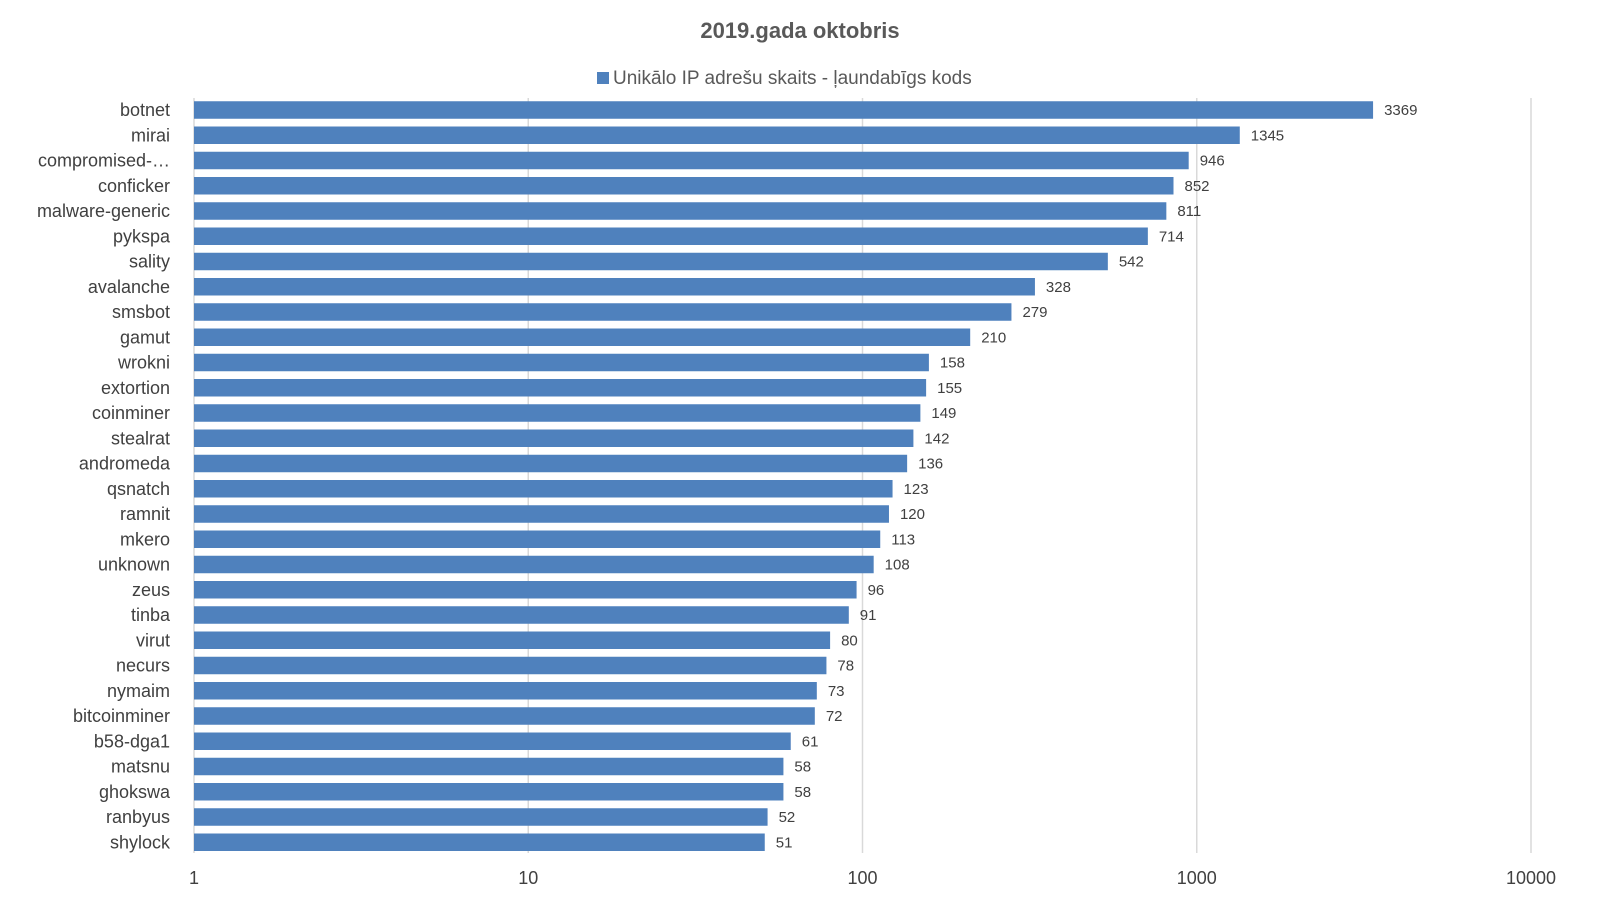 Image resolution: width=1597 pixels, height=899 pixels. What do you see at coordinates (1058, 287) in the screenshot?
I see `data-label: 328` at bounding box center [1058, 287].